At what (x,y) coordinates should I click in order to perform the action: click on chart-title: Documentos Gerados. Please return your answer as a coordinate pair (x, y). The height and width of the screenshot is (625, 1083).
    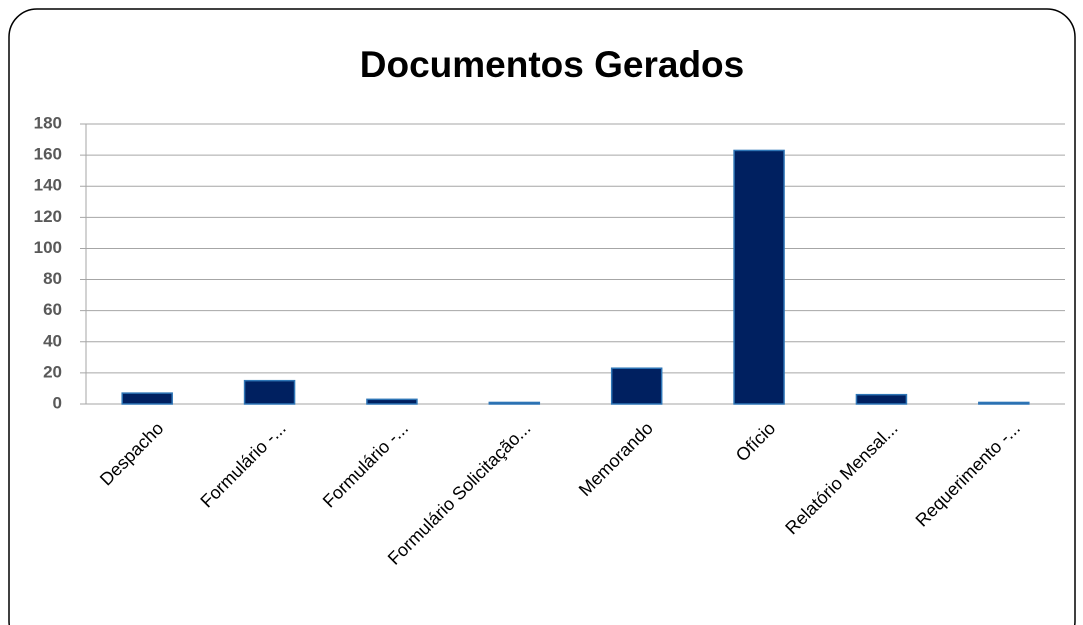
    Looking at the image, I should click on (552, 64).